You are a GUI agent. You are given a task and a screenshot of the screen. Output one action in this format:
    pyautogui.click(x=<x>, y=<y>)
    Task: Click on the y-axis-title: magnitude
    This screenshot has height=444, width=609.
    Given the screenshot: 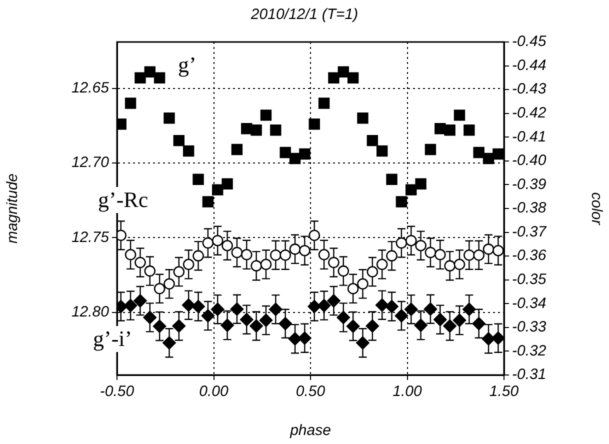 What is the action you would take?
    pyautogui.click(x=13, y=208)
    